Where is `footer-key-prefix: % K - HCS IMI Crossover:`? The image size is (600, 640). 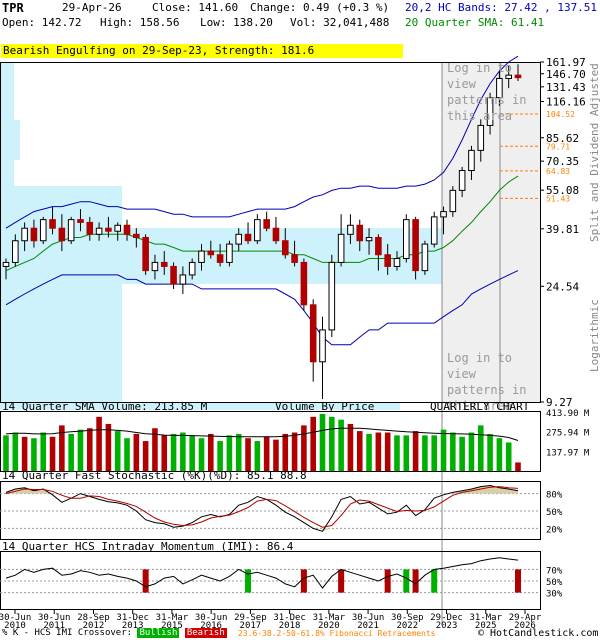
footer-key-prefix: % K - HCS IMI Crossover: is located at coordinates (67, 633).